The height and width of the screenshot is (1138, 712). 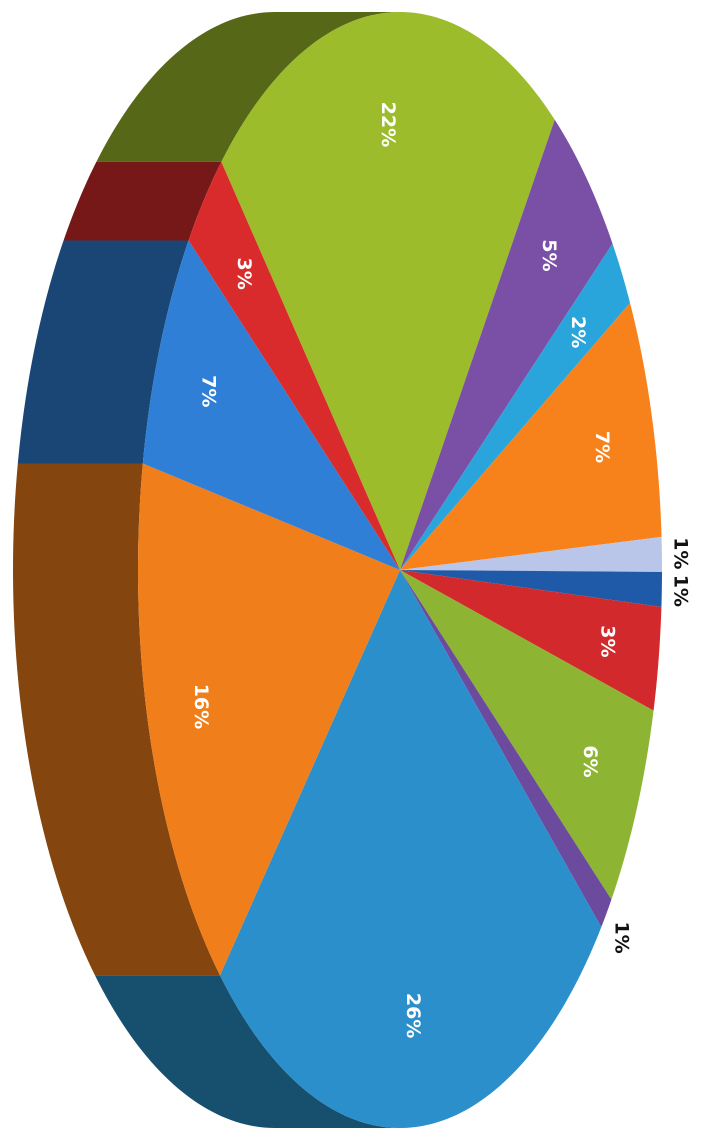 I want to click on data-label: 2%, so click(x=578, y=332).